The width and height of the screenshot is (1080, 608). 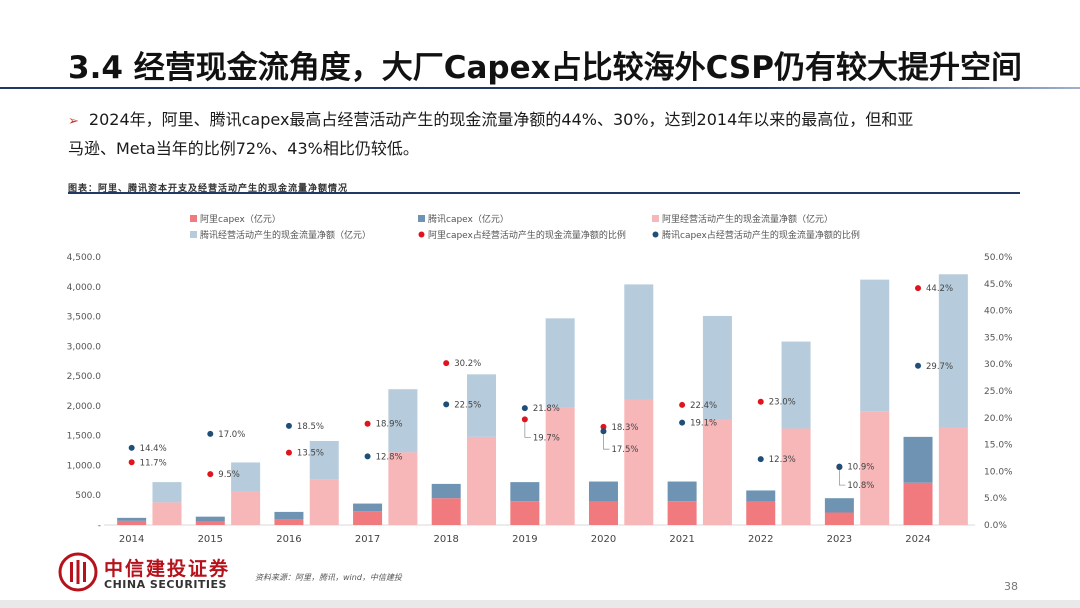 I want to click on source-note: 资料来源：阿里，腾讯，wind，中信建投, so click(x=328, y=577).